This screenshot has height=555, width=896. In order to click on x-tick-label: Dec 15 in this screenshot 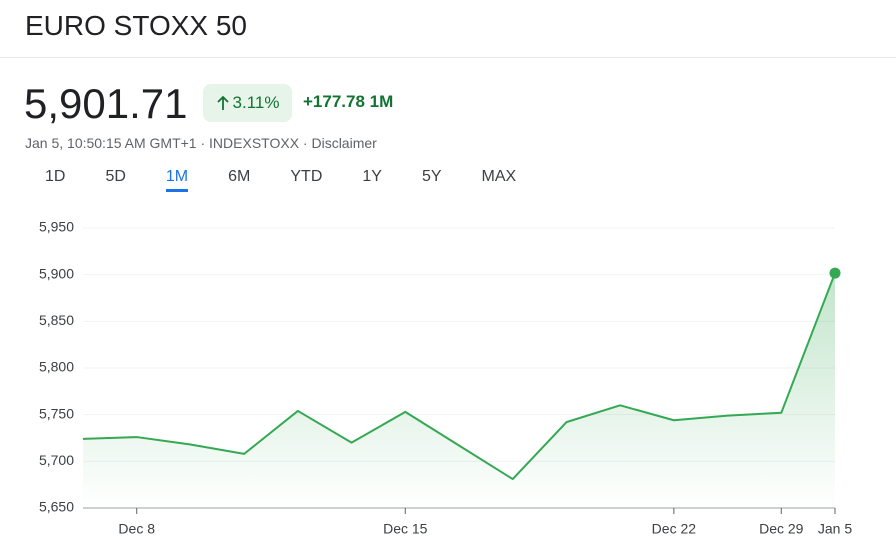, I will do `click(405, 529)`.